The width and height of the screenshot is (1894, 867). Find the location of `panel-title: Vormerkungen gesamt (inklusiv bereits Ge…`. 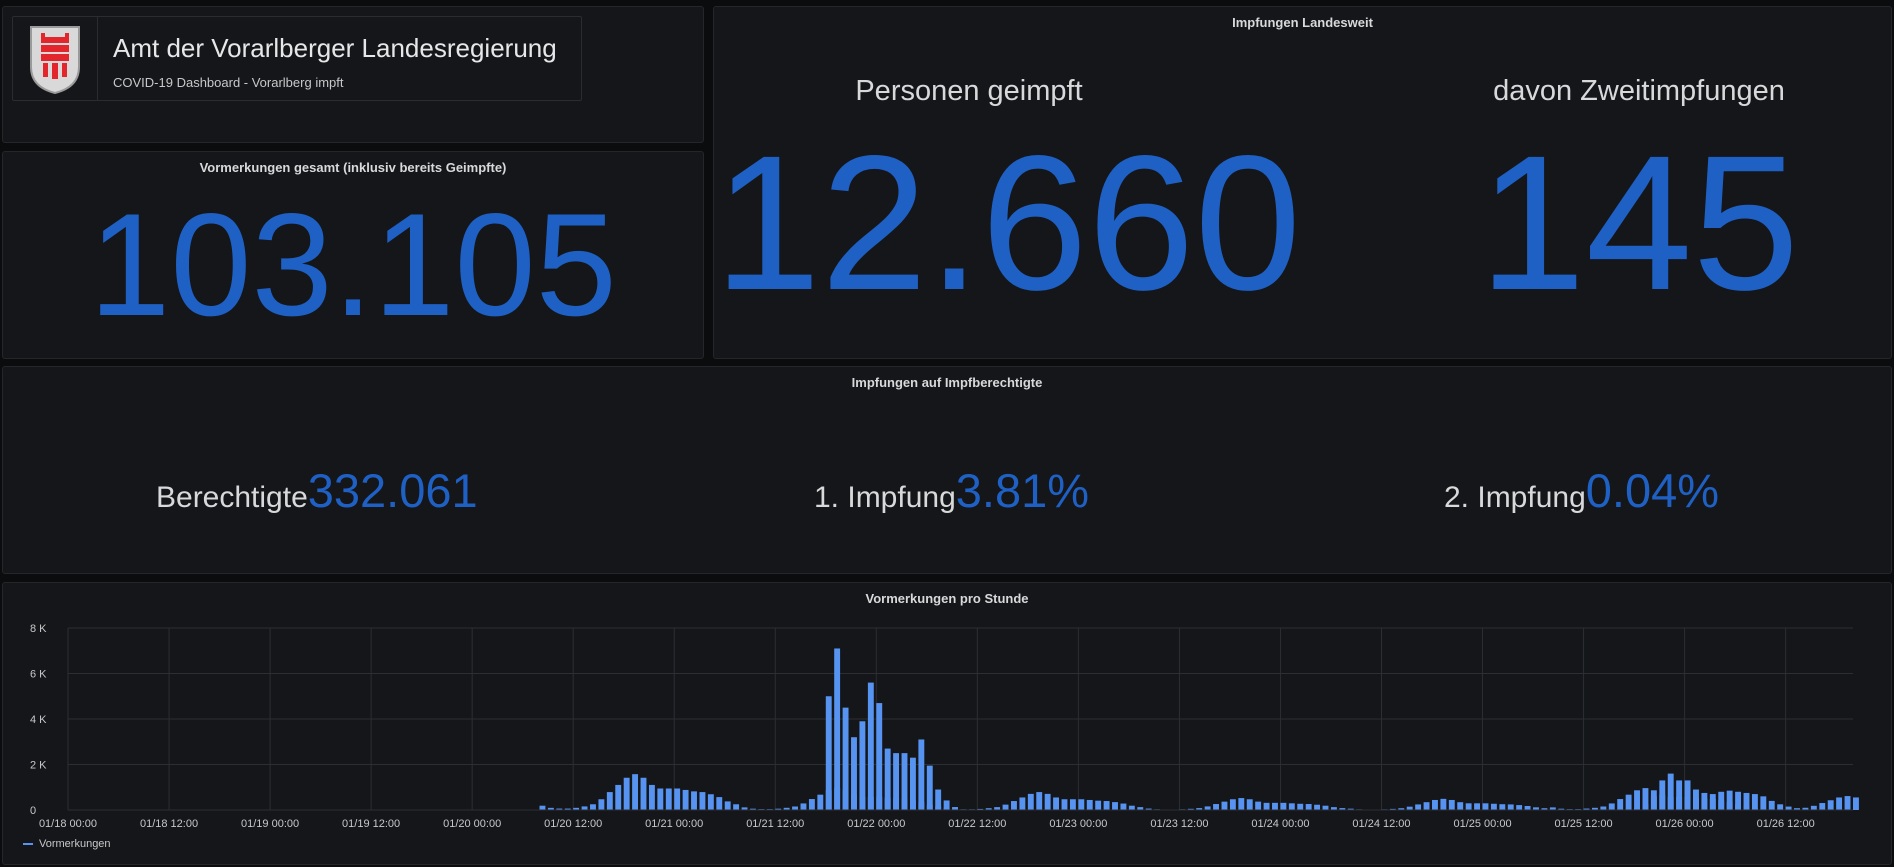

panel-title: Vormerkungen gesamt (inklusiv bereits Ge… is located at coordinates (353, 167).